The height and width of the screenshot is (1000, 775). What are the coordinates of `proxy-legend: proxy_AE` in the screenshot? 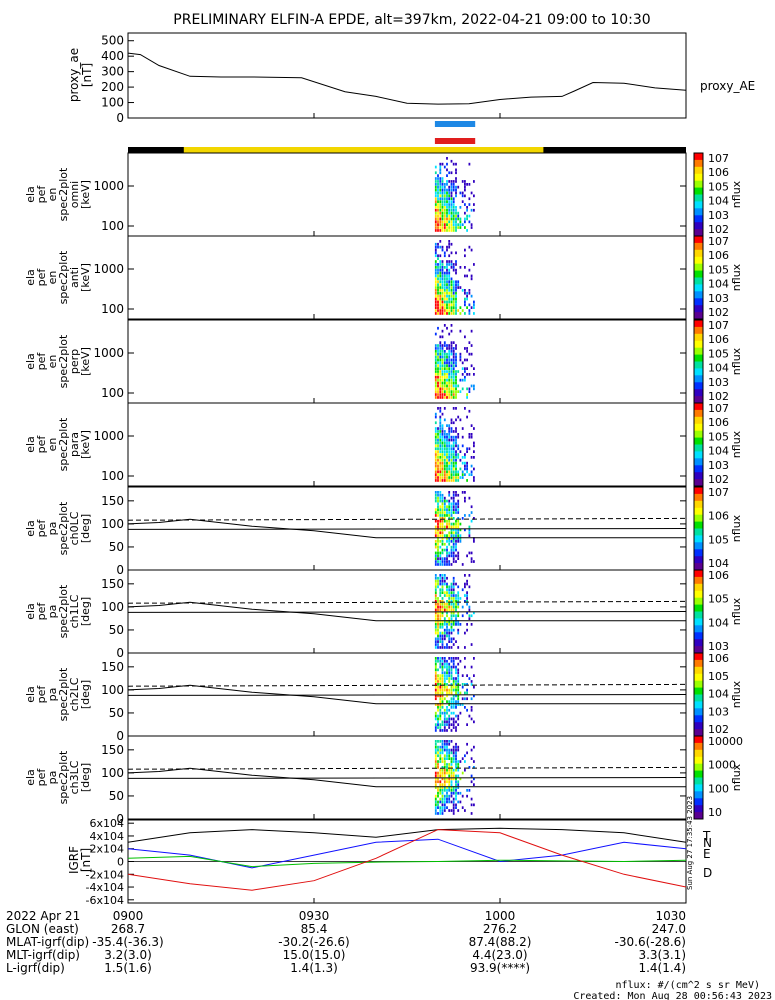 It's located at (727, 86).